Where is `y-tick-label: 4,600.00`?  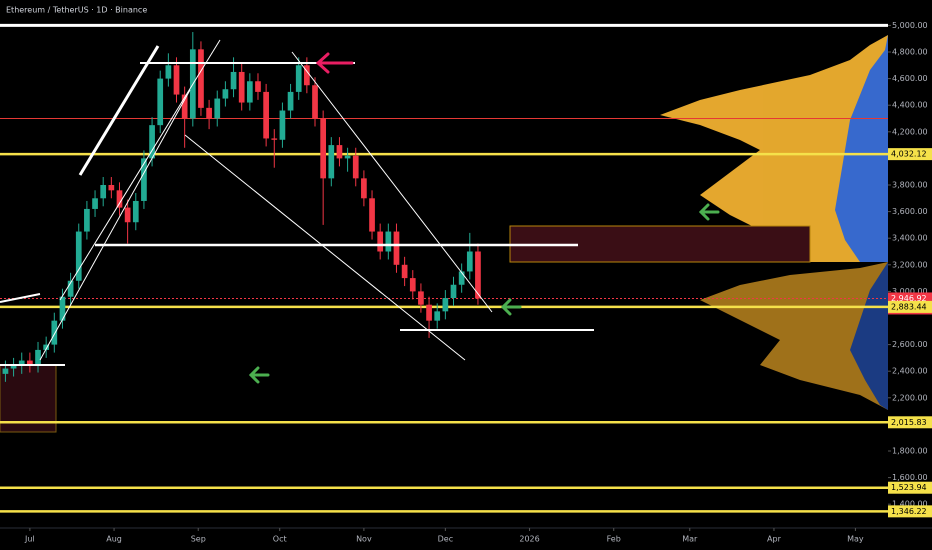
y-tick-label: 4,600.00 is located at coordinates (910, 78).